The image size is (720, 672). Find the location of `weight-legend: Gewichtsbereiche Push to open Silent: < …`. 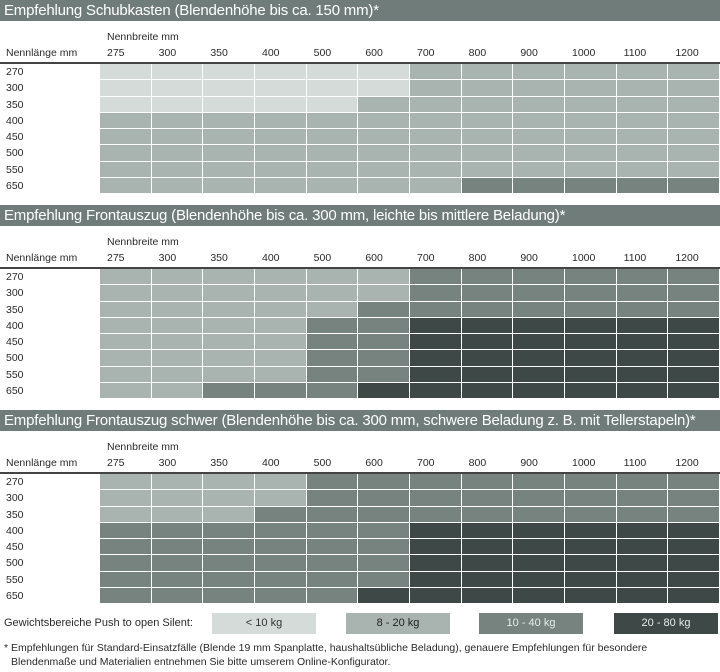

weight-legend: Gewichtsbereiche Push to open Silent: < … is located at coordinates (360, 623).